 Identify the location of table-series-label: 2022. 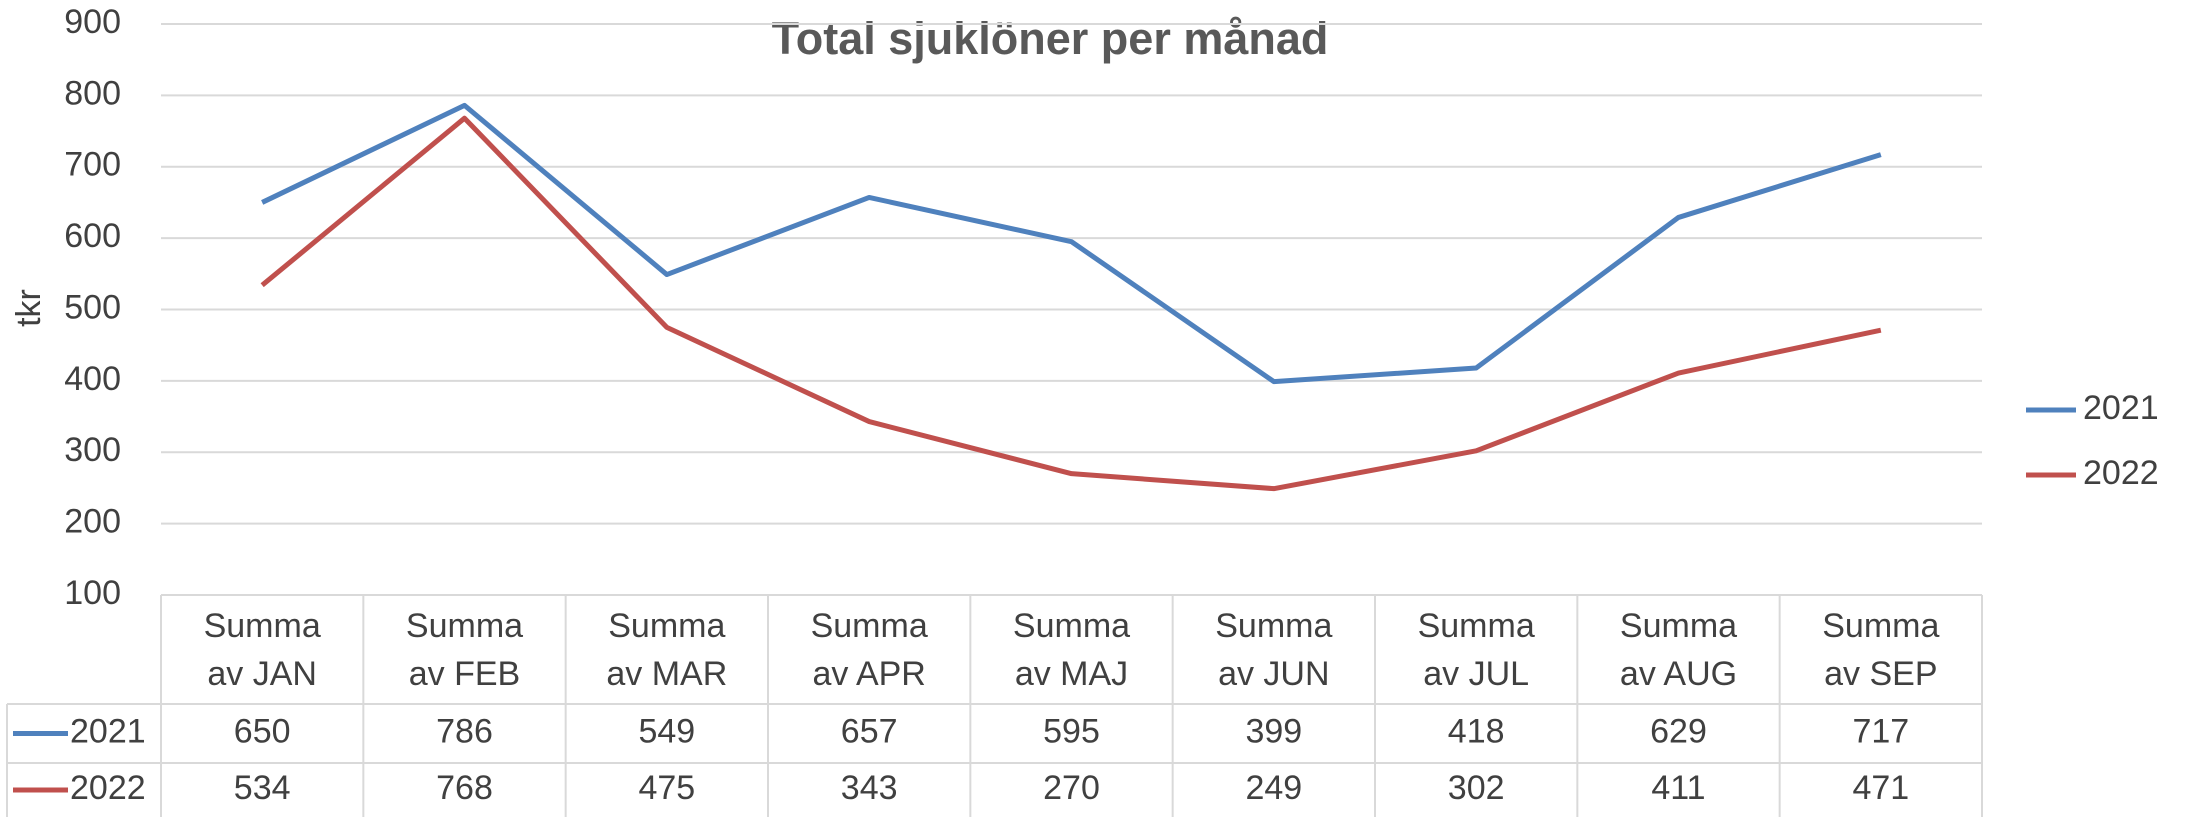
(108, 788).